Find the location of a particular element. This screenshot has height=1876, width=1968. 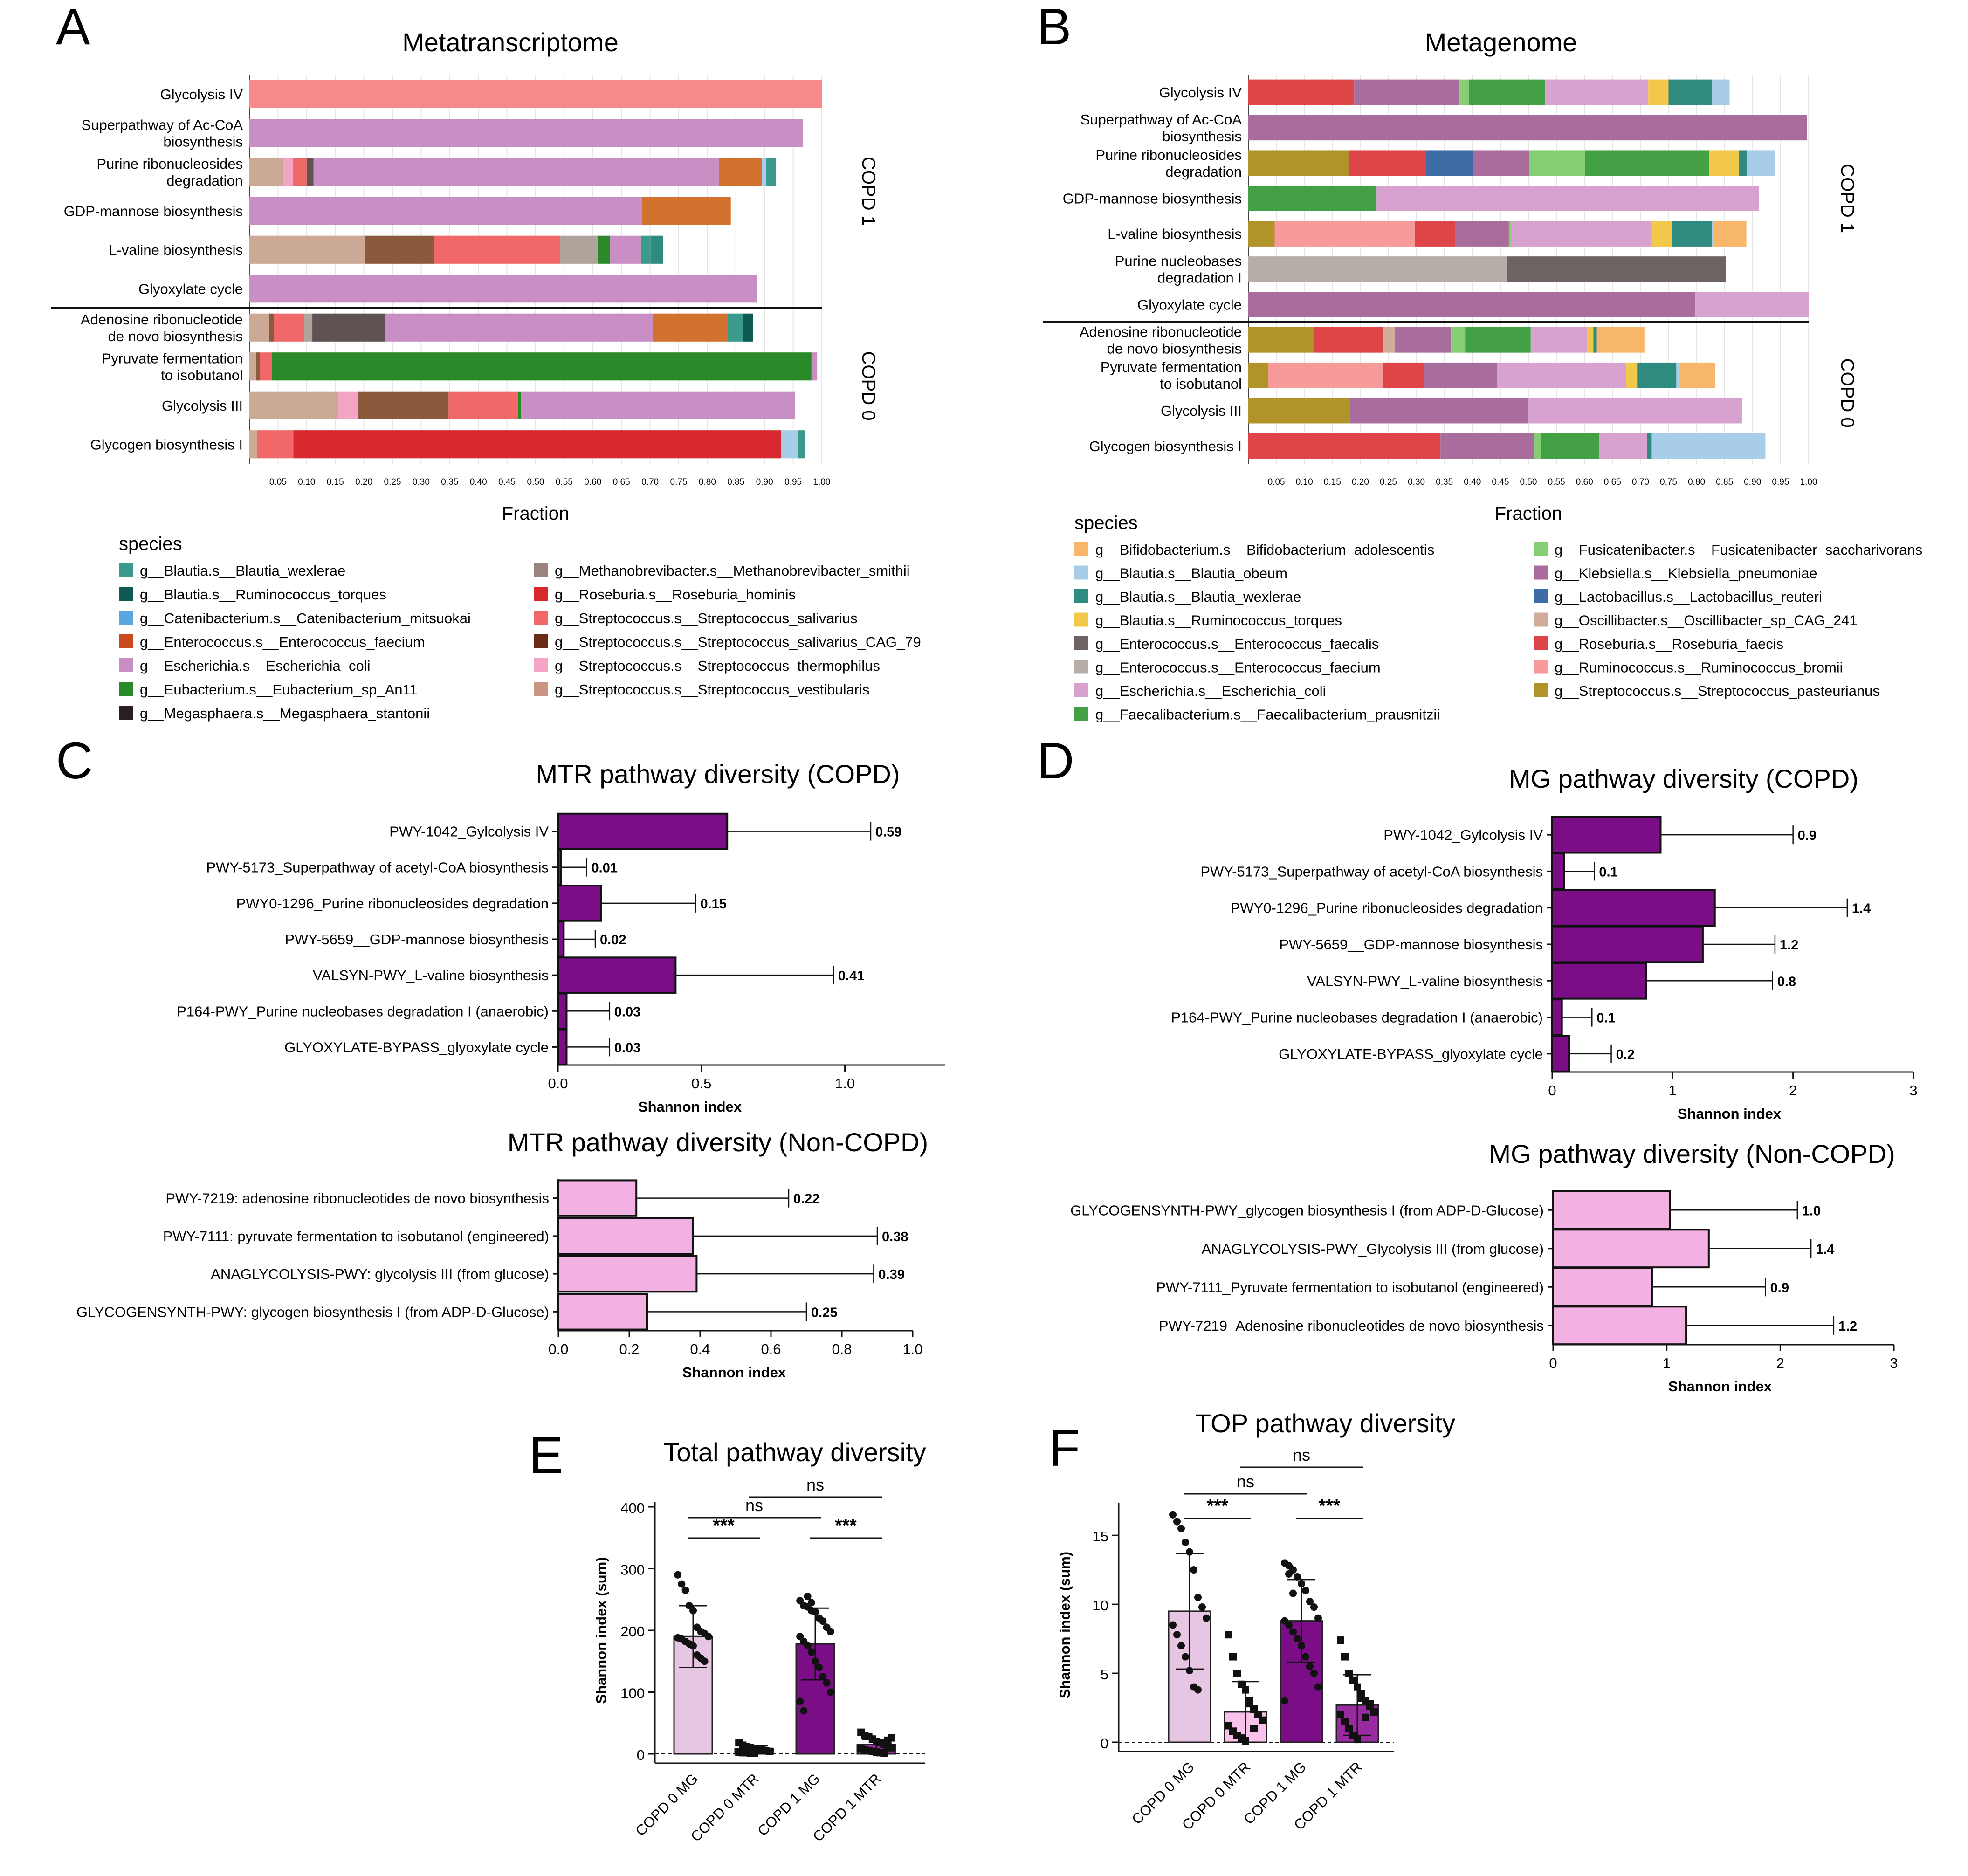

x-tick-label: 0.20 is located at coordinates (1360, 482).